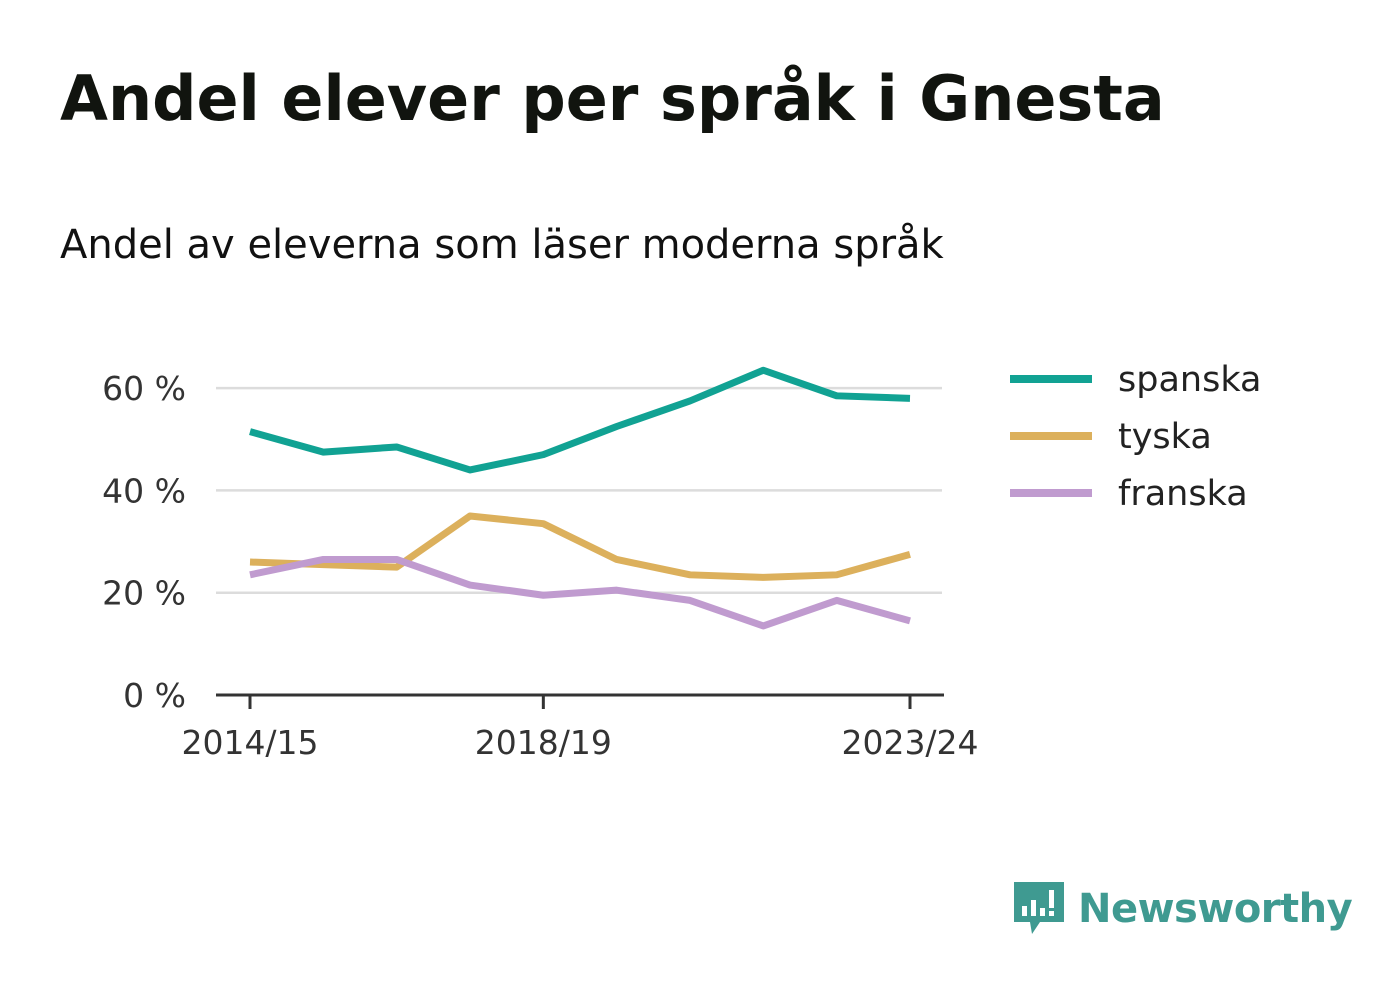 Image resolution: width=1382 pixels, height=999 pixels. Describe the element at coordinates (580, 592) in the screenshot. I see `series-line-franska` at that location.